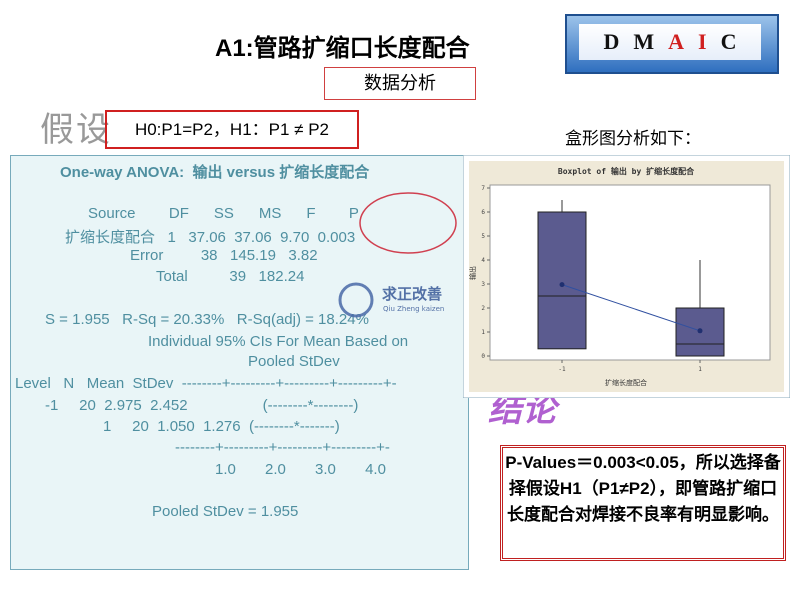  I want to click on anova-line: 1 20 1.050 1.276 (--------*-------), so click(221, 426).